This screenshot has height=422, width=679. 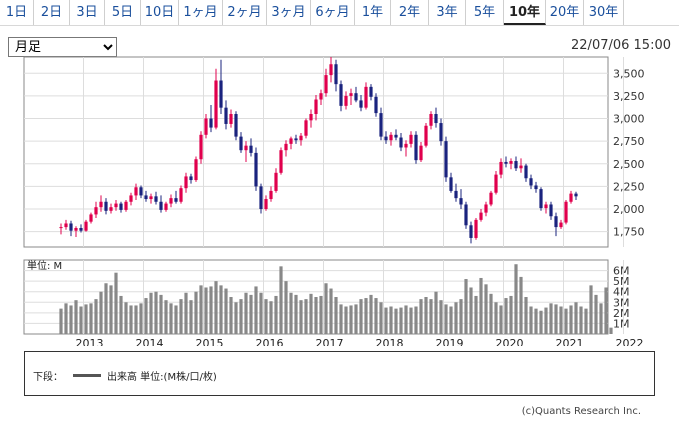 I want to click on tab-13: 10年, so click(x=525, y=12).